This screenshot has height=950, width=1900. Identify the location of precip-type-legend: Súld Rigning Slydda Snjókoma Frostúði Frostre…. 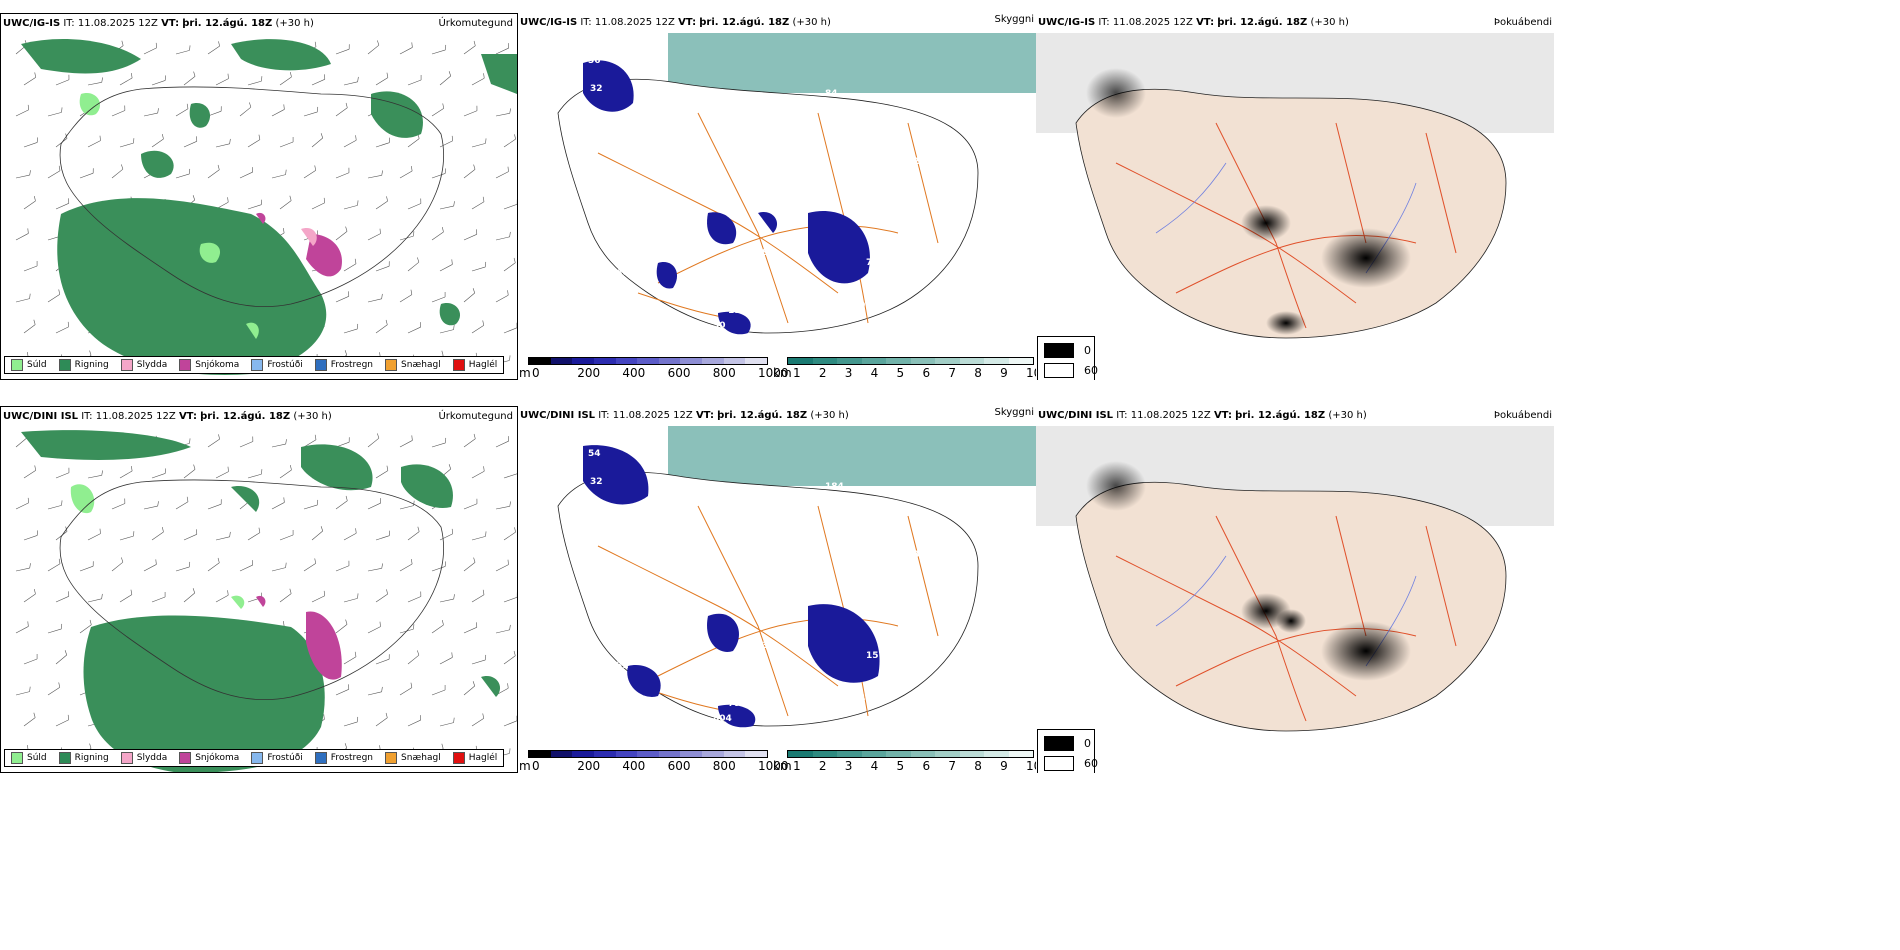
(254, 365).